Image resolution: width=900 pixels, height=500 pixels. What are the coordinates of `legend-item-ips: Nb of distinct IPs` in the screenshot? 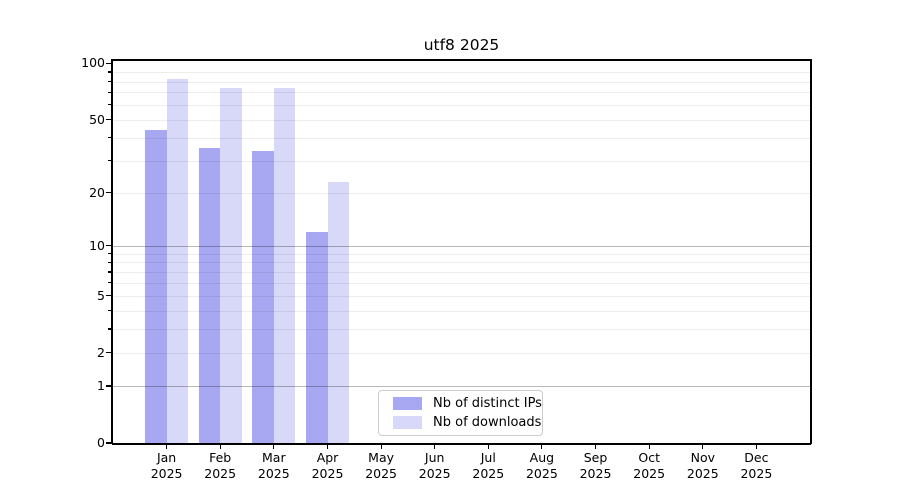 It's located at (464, 403).